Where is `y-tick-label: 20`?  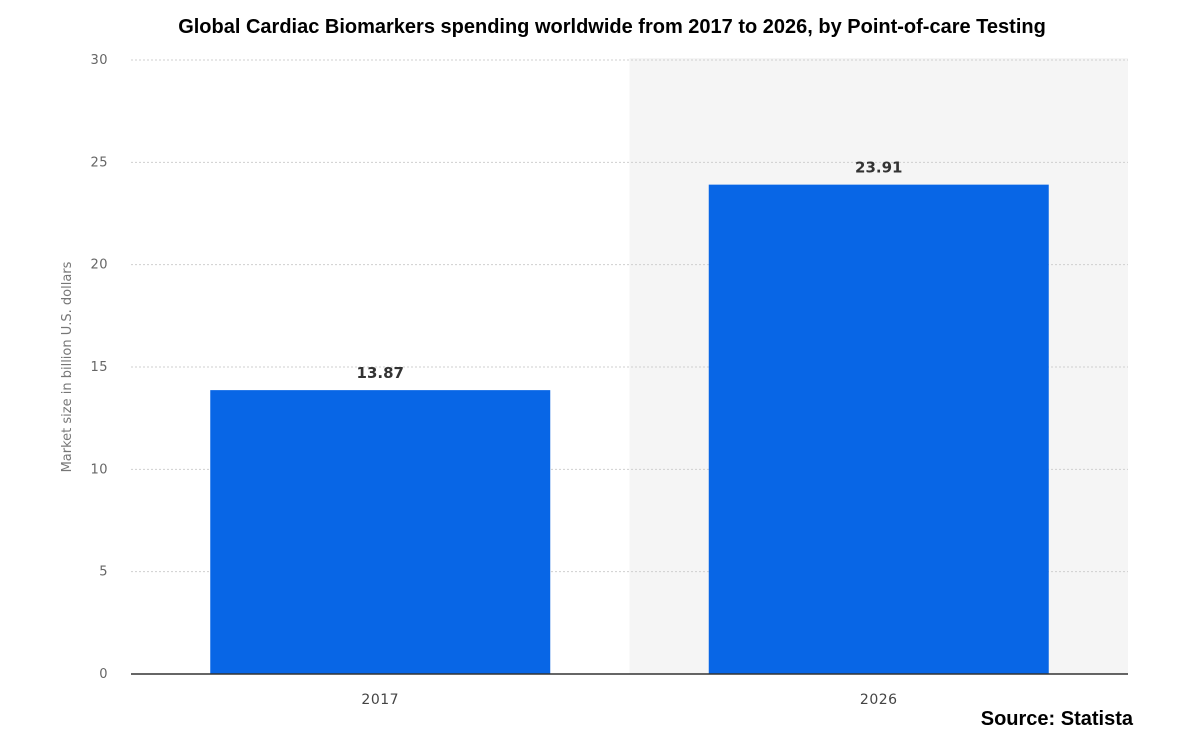
y-tick-label: 20 is located at coordinates (99, 265).